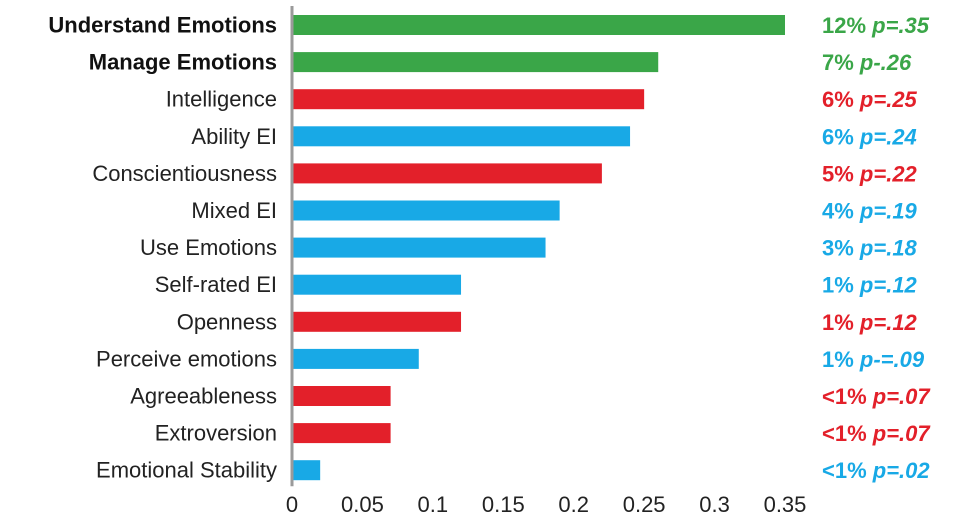 The width and height of the screenshot is (962, 522). I want to click on data-label: <1% p=.02, so click(876, 470).